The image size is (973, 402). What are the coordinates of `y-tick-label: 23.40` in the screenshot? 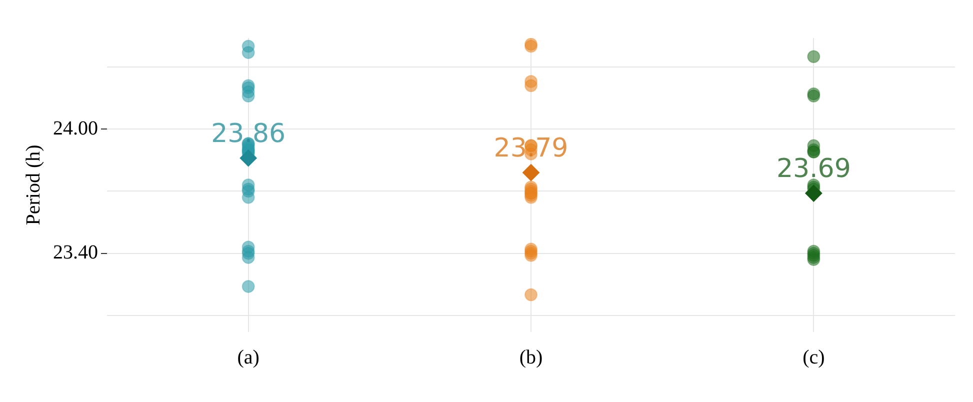 It's located at (75, 253).